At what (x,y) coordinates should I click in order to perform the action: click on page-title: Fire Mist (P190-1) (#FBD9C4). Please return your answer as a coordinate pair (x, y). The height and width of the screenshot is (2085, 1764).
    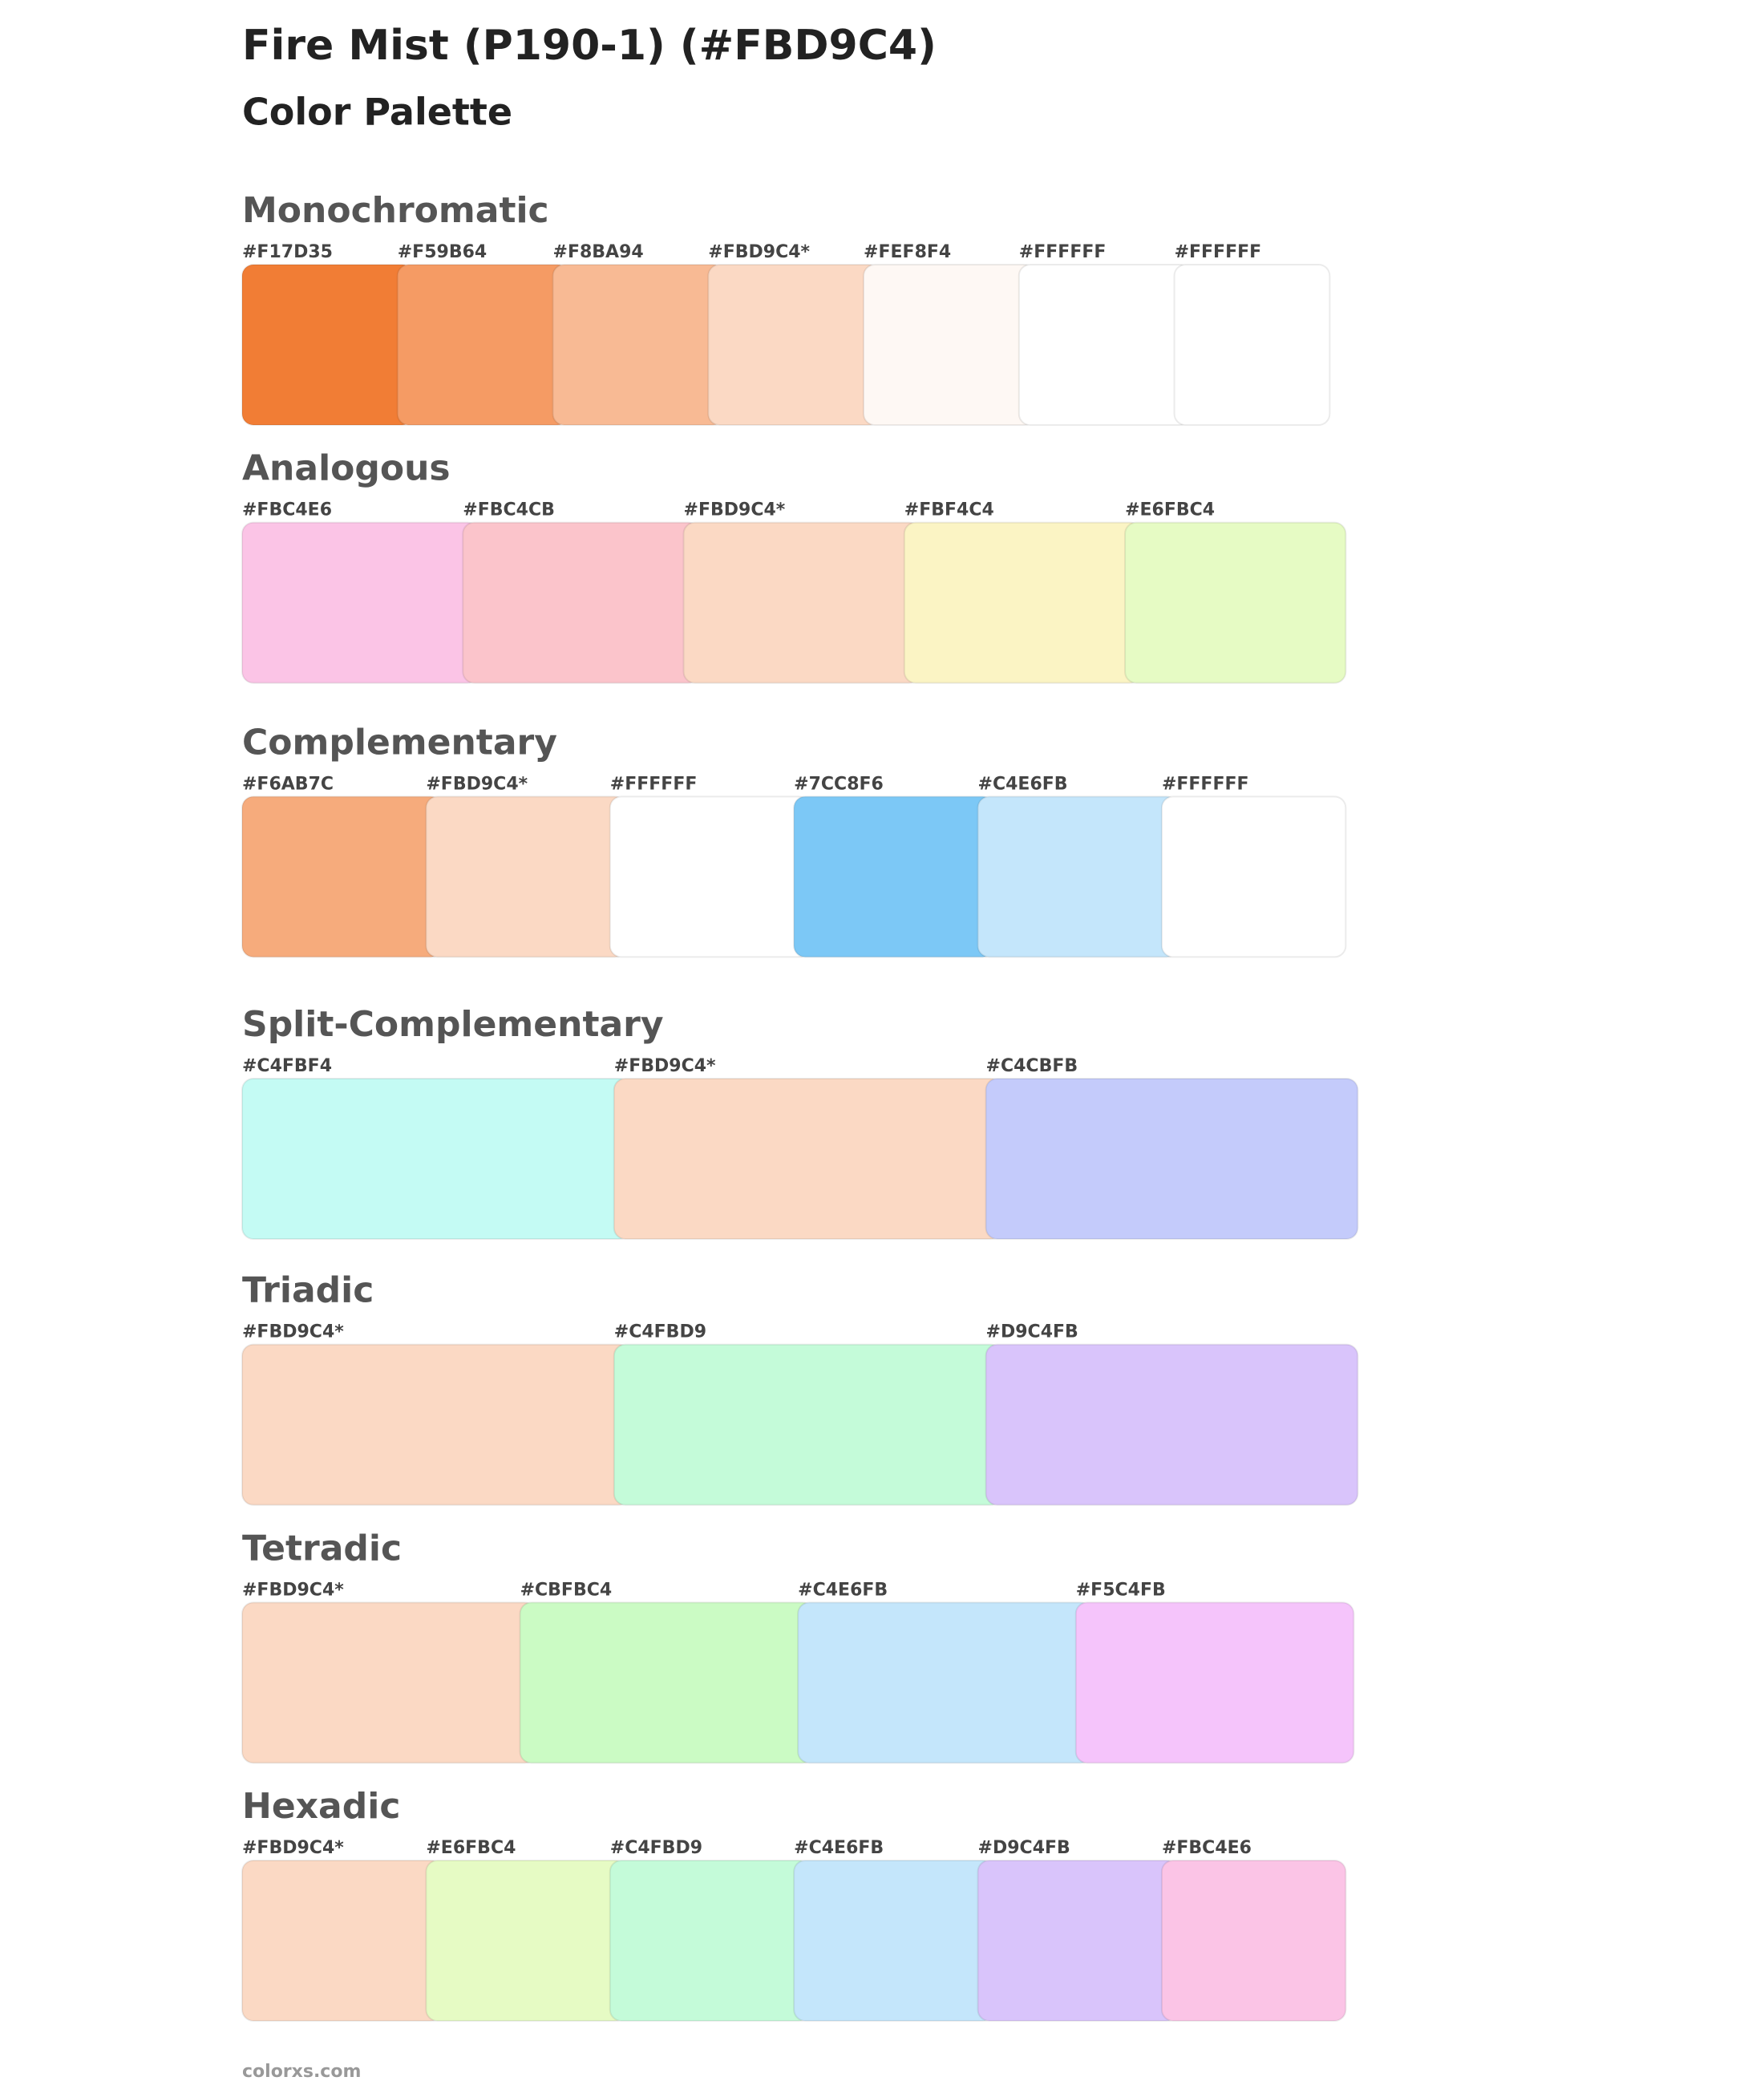
    Looking at the image, I should click on (589, 46).